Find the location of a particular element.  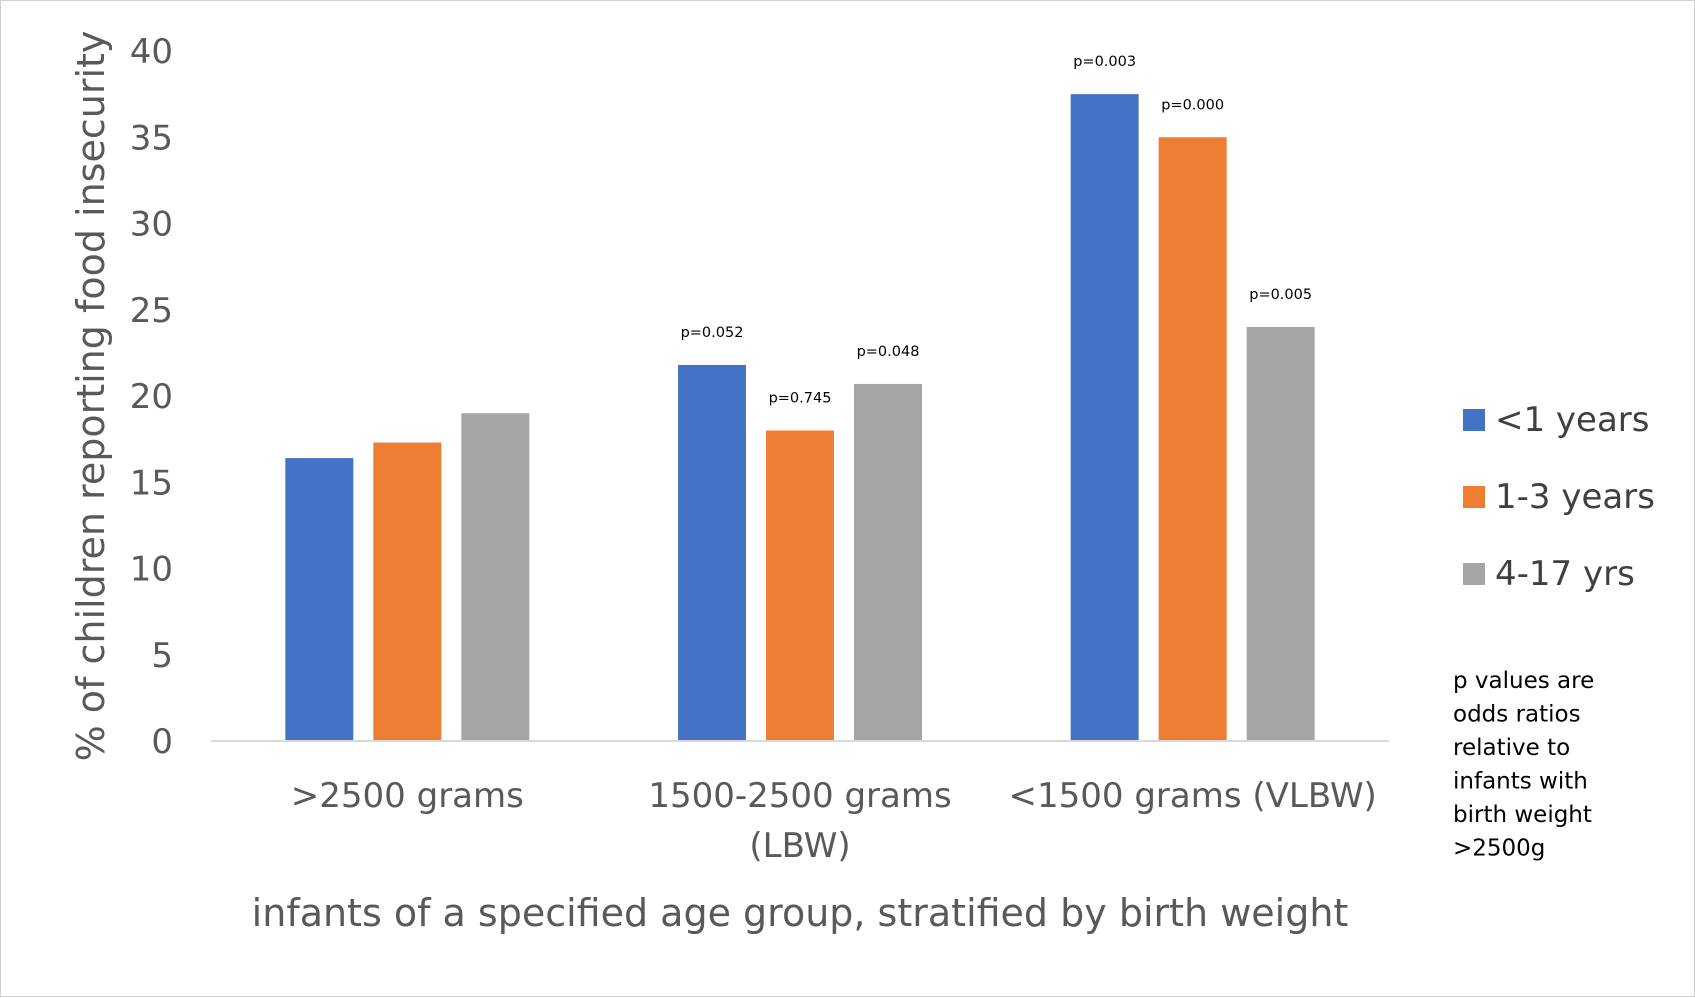

data-label: p=0.745 is located at coordinates (800, 399).